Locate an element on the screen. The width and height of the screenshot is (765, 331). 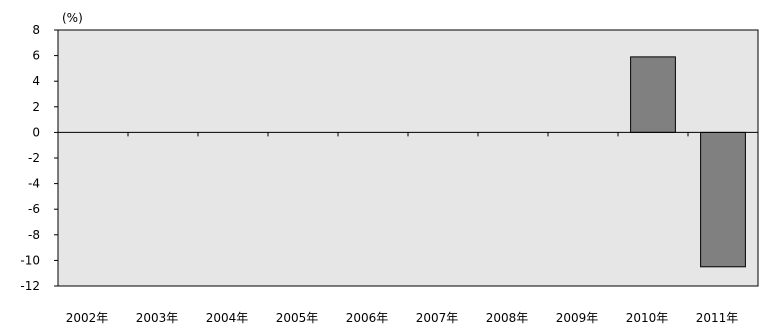
y-tick-label: -4 is located at coordinates (34, 184).